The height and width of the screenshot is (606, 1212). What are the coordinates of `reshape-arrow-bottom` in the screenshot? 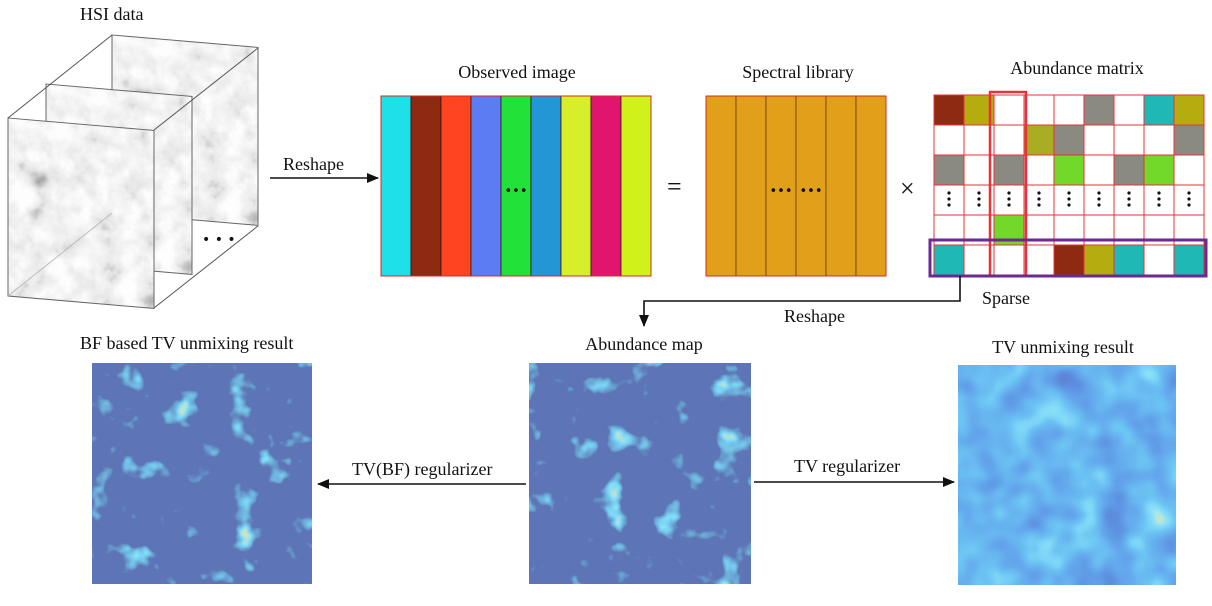 It's located at (800, 301).